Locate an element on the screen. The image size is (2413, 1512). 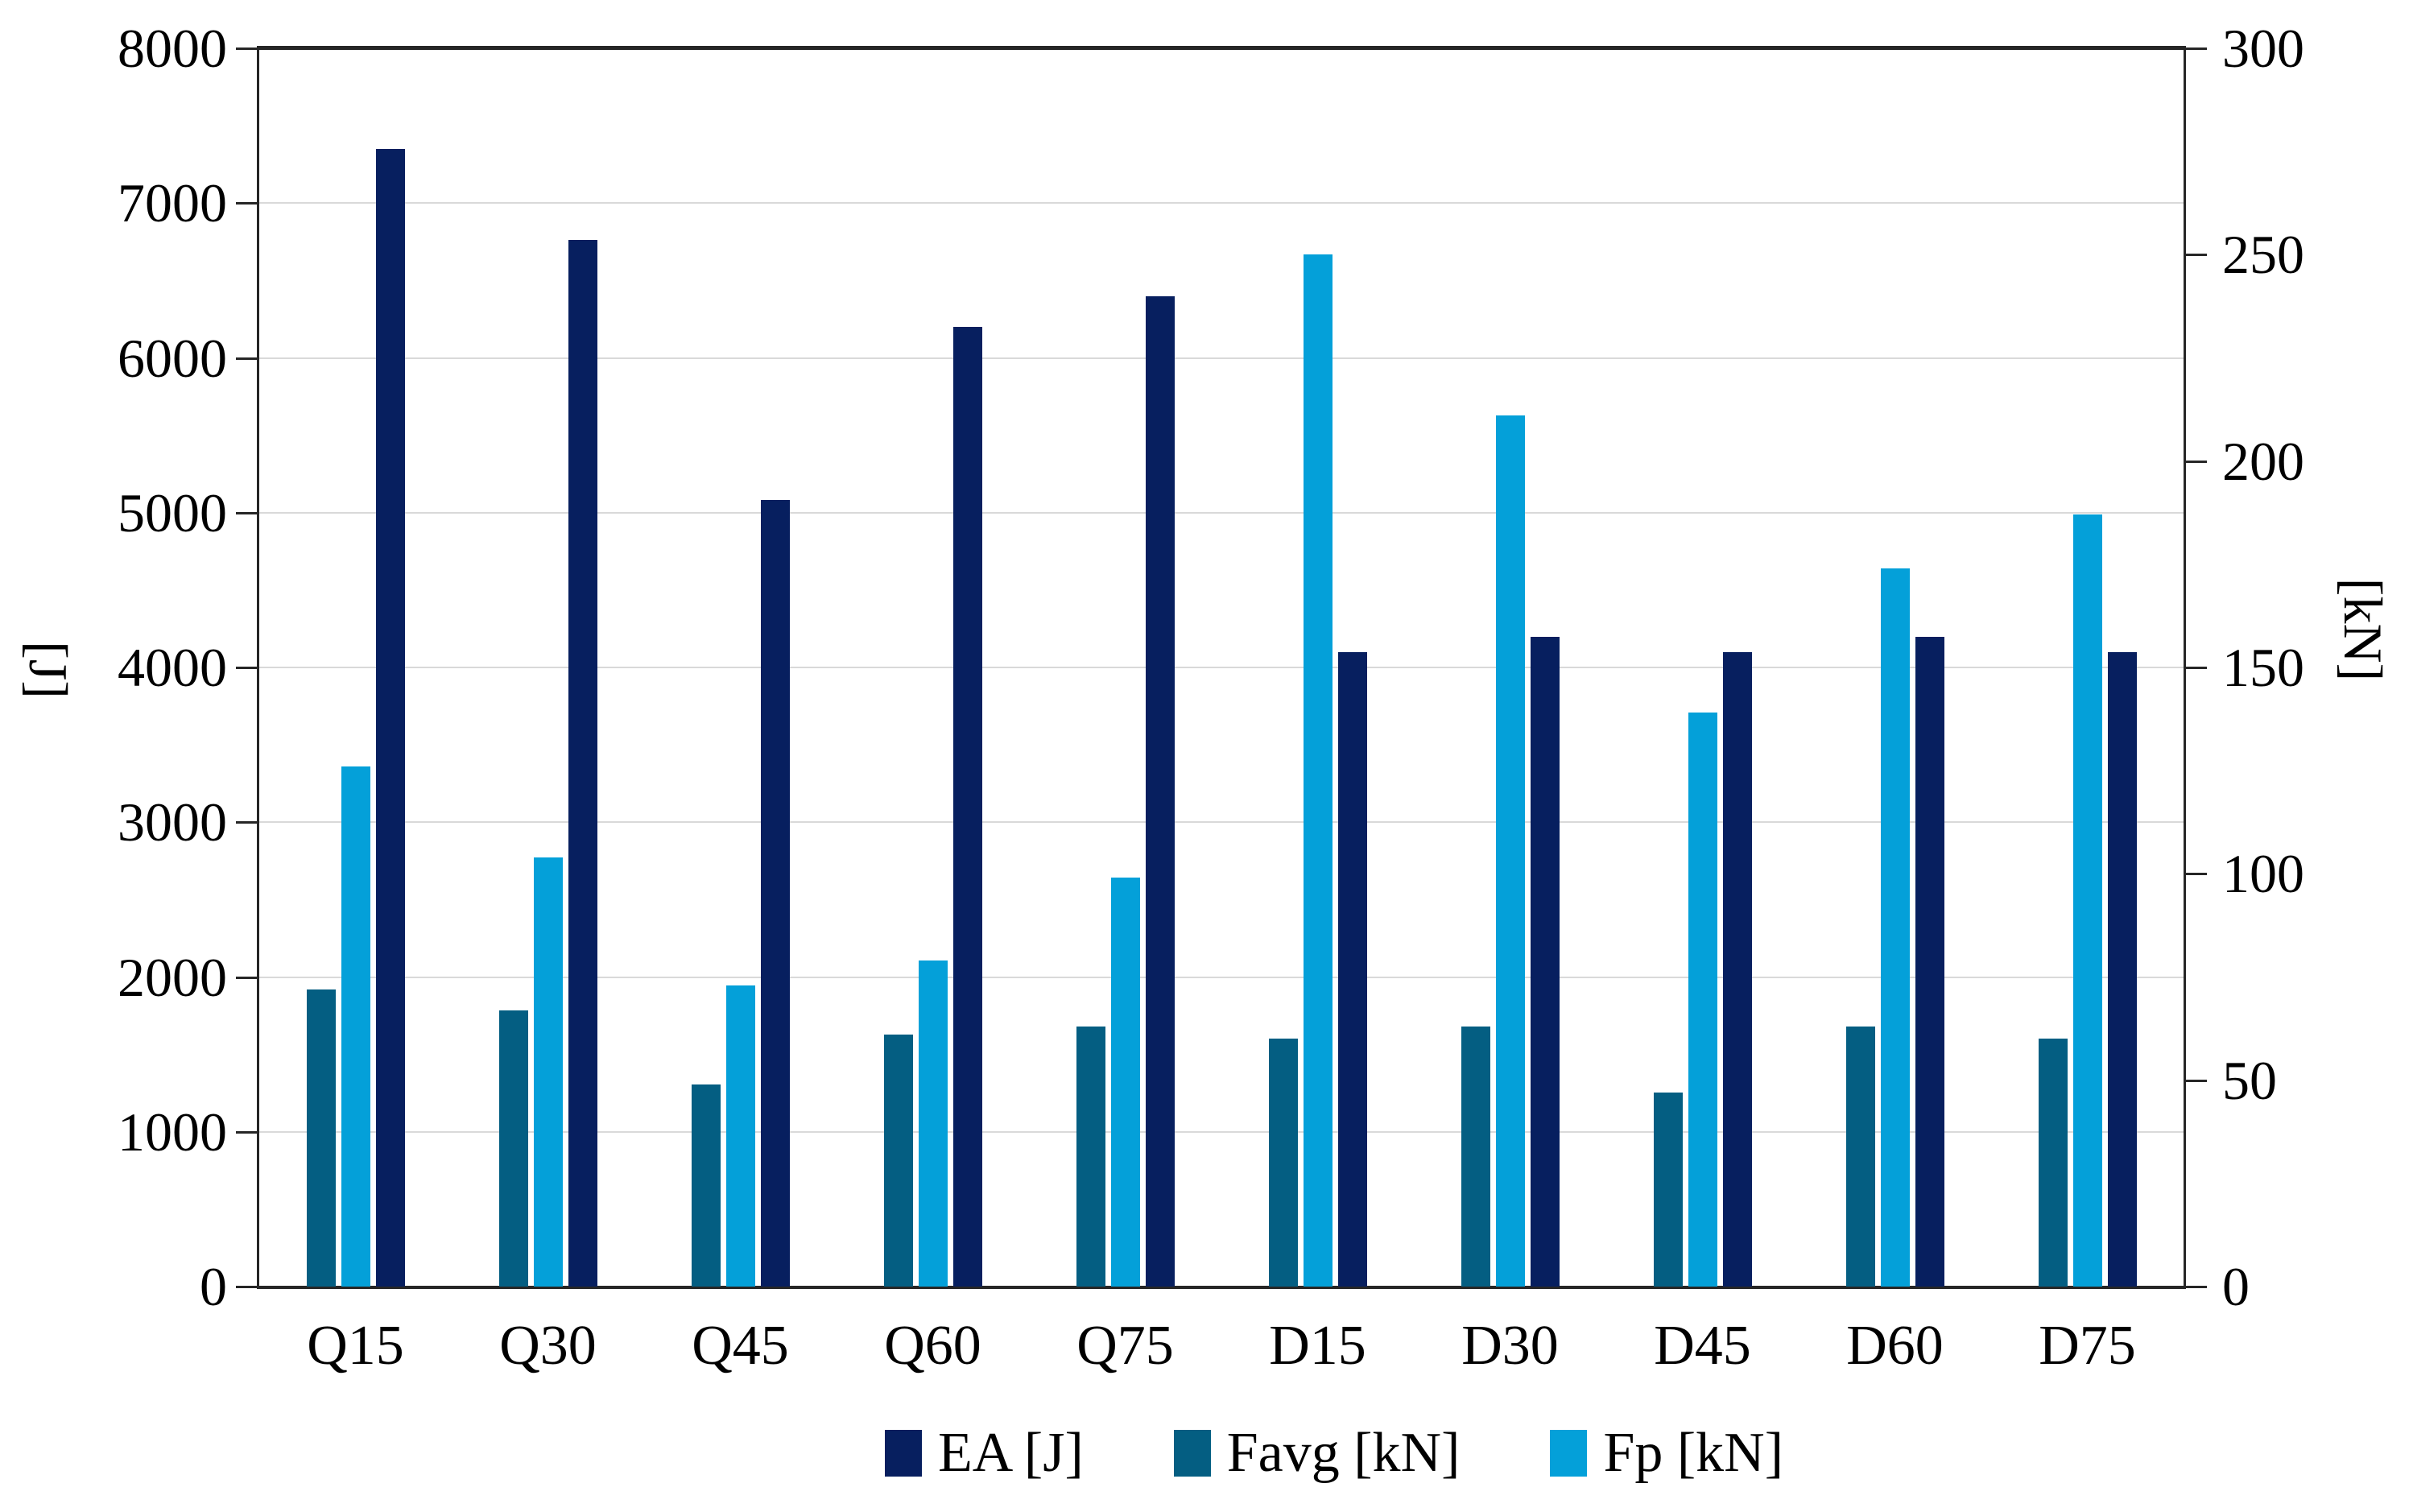
right-tick-label: 150 is located at coordinates (2263, 667).